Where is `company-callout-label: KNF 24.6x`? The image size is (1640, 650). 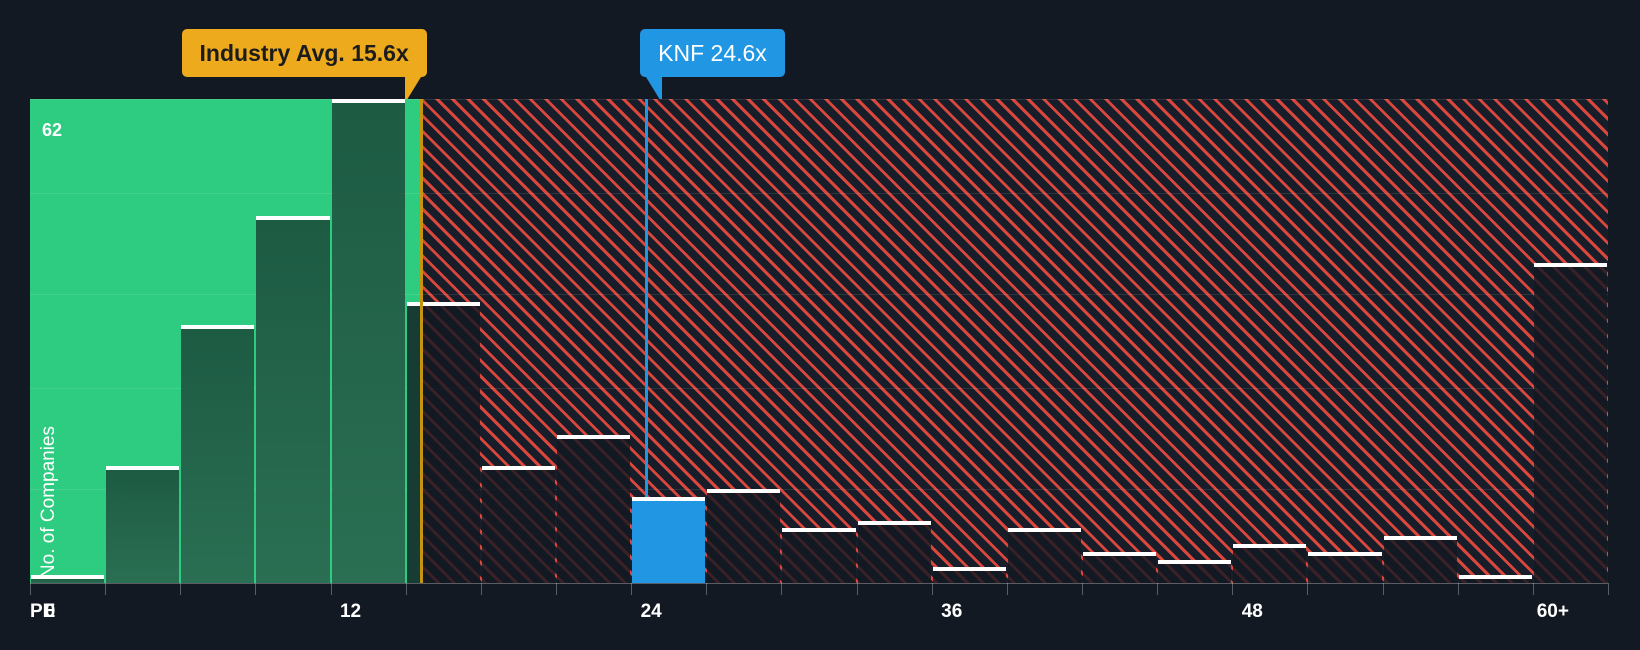
company-callout-label: KNF 24.6x is located at coordinates (712, 52).